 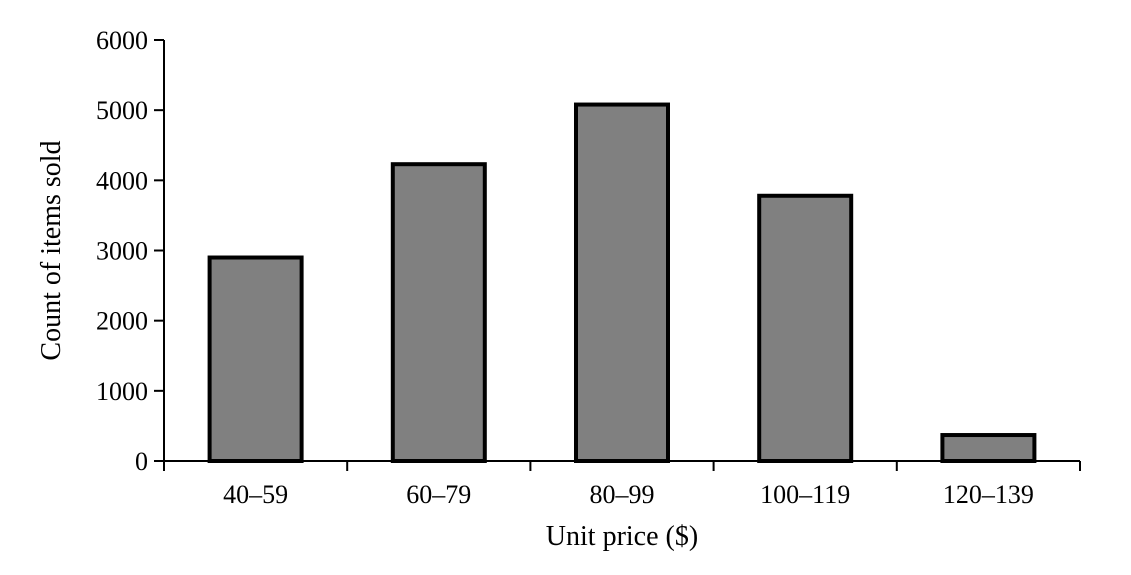 What do you see at coordinates (51, 250) in the screenshot?
I see `y-axis-title: Count of items sold` at bounding box center [51, 250].